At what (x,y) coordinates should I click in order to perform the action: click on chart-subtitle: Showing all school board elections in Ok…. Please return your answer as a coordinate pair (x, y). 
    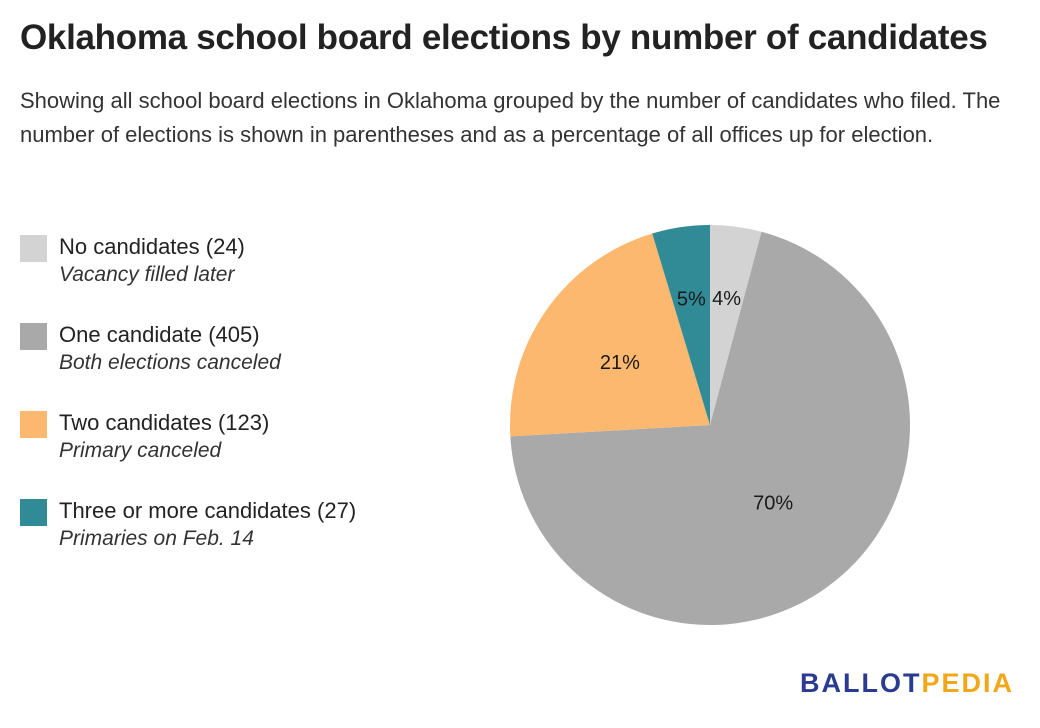
    Looking at the image, I should click on (510, 117).